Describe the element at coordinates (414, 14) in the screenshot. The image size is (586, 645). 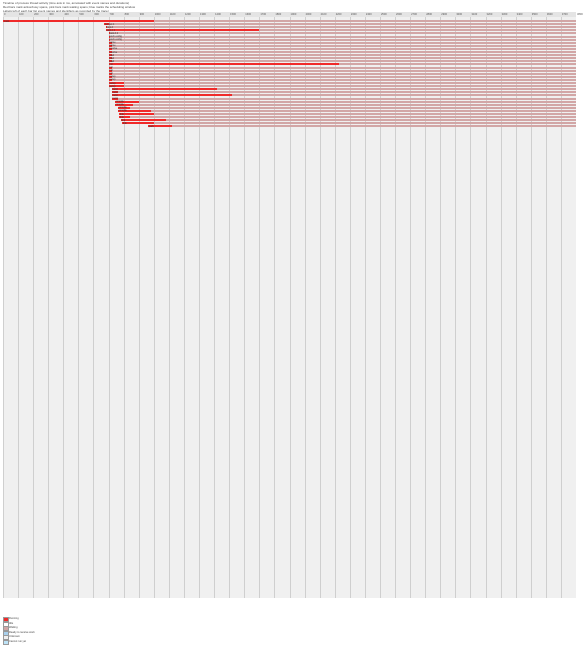
I see `time-tick-label: 2700` at that location.